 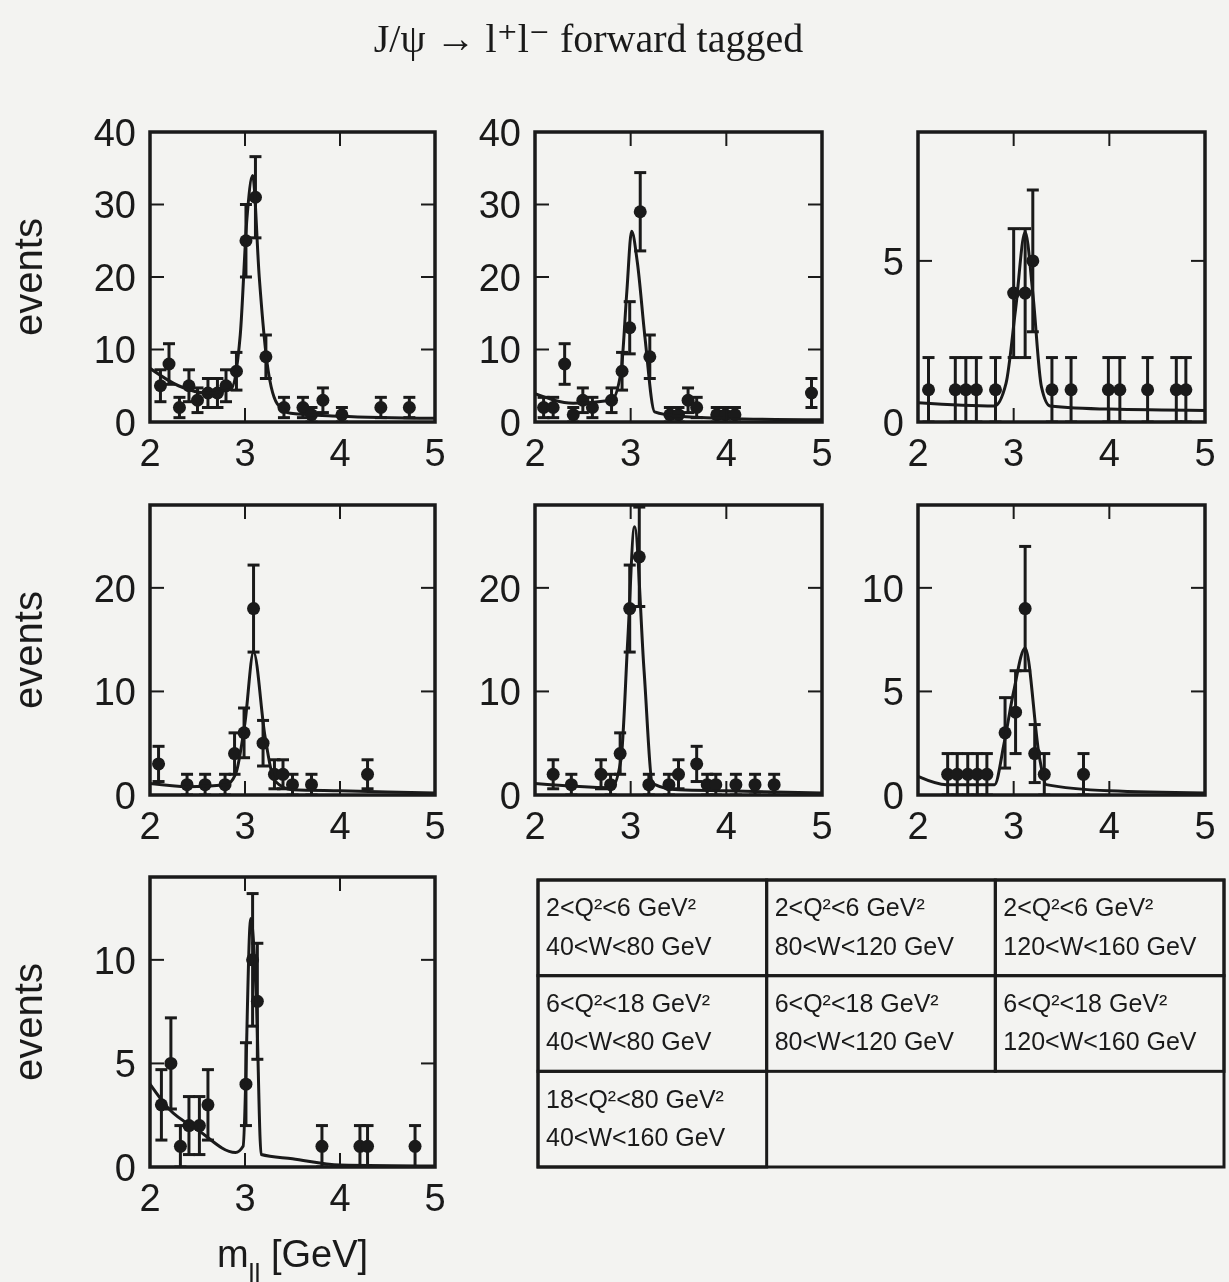 What do you see at coordinates (588, 38) in the screenshot?
I see `chart-title: J/ψ → l⁺l⁻ forward tagged` at bounding box center [588, 38].